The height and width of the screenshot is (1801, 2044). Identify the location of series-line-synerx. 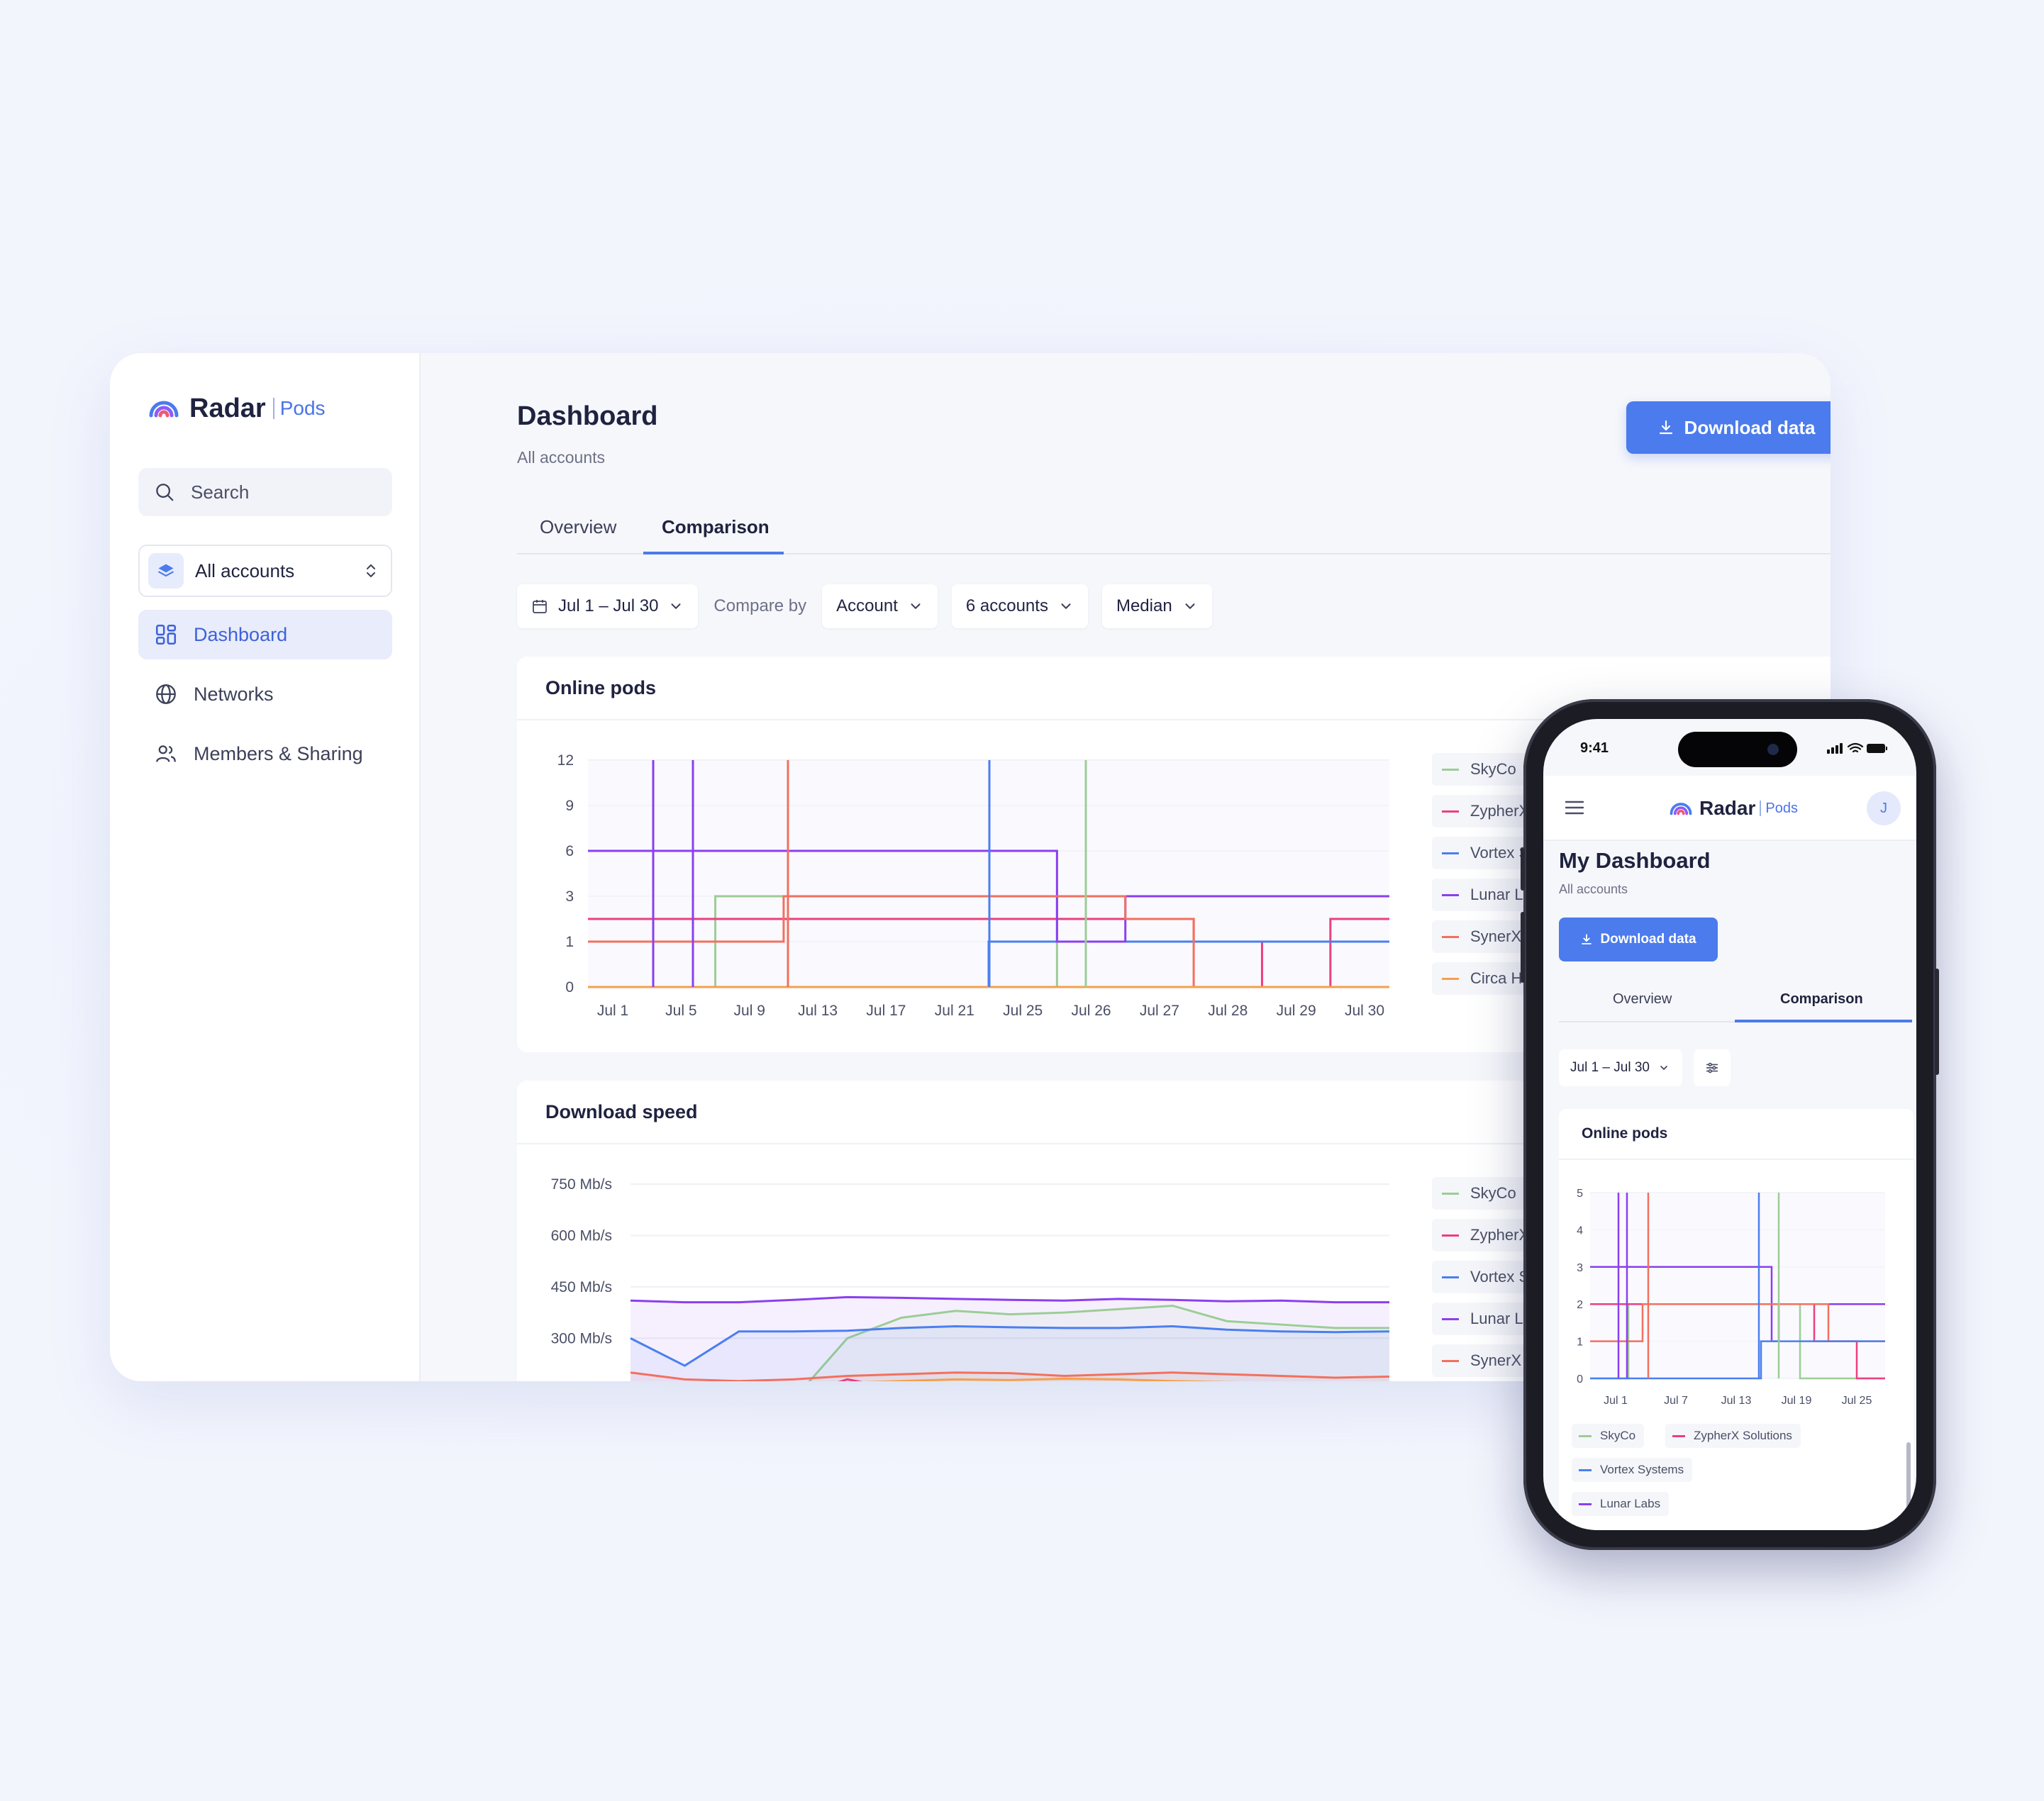
(1010, 1376).